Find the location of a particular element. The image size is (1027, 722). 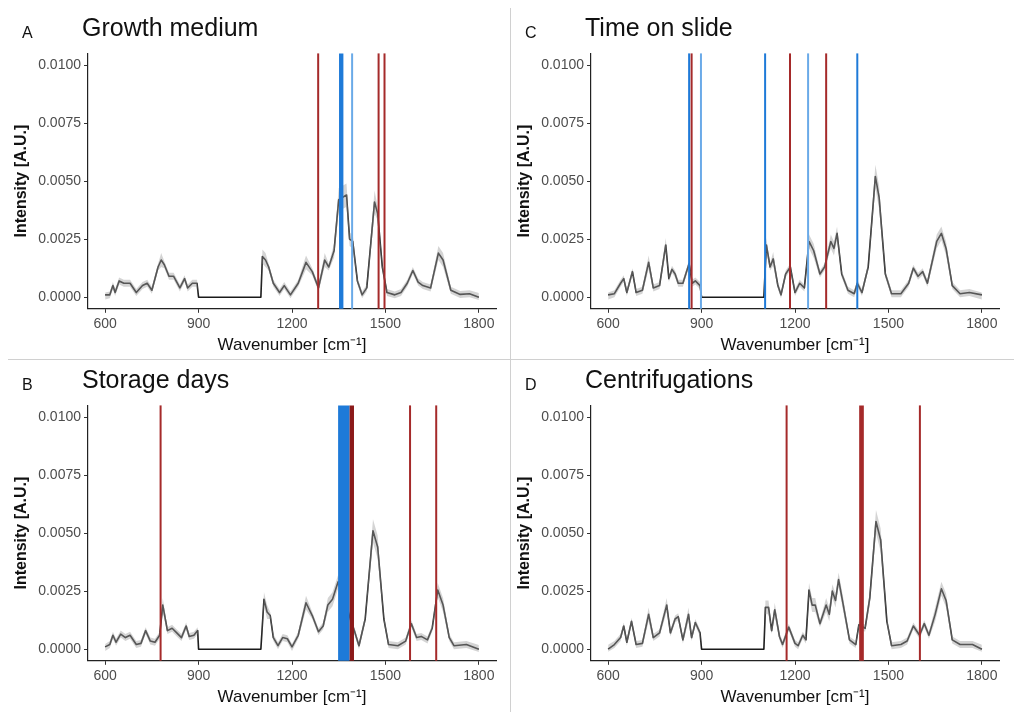

chart-title: Centrifugations is located at coordinates (669, 379).